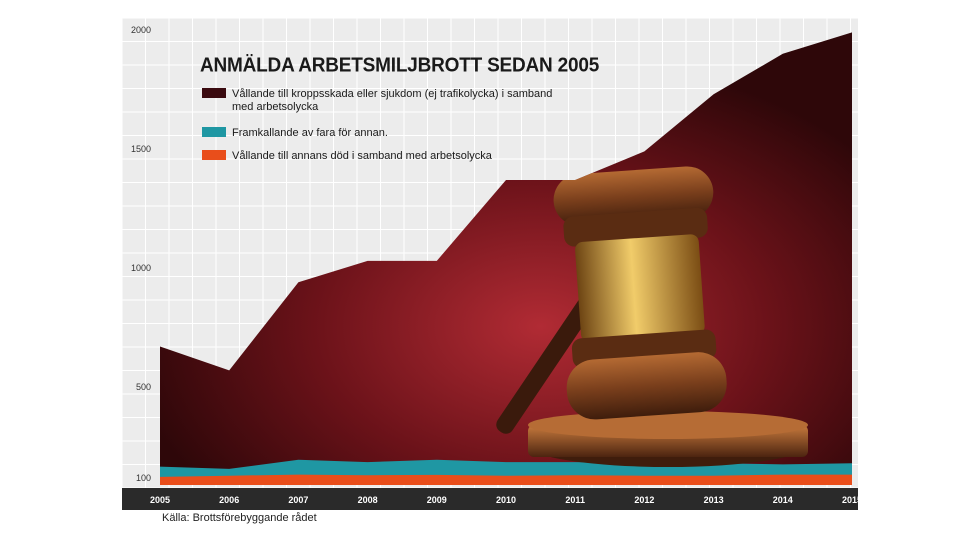  Describe the element at coordinates (143, 478) in the screenshot. I see `y-tick-label: 100` at that location.